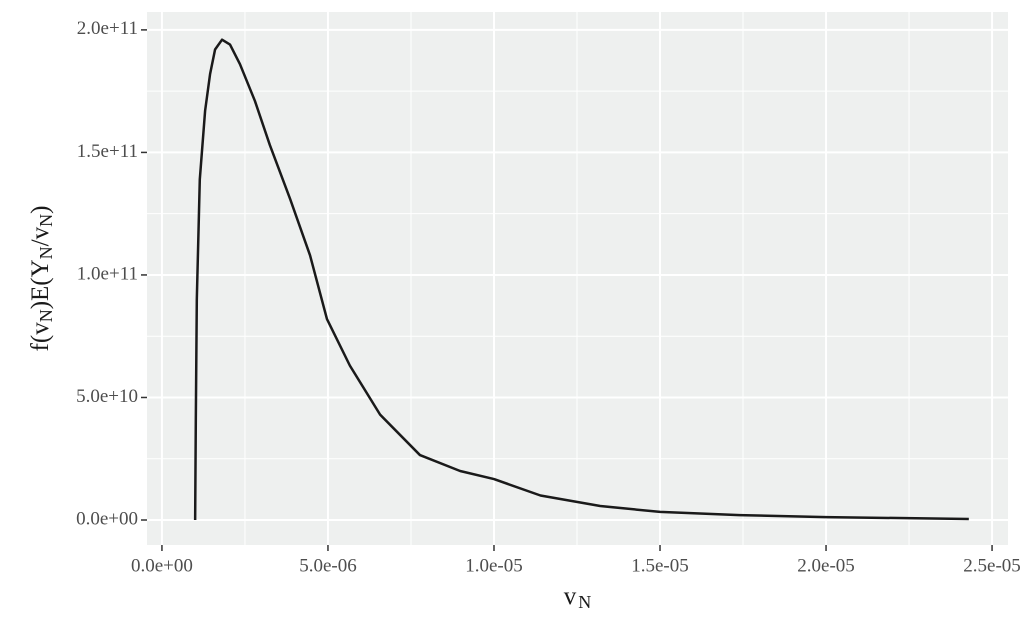 The width and height of the screenshot is (1024, 626). What do you see at coordinates (992, 565) in the screenshot?
I see `x-tick-label: 2.5e-05` at bounding box center [992, 565].